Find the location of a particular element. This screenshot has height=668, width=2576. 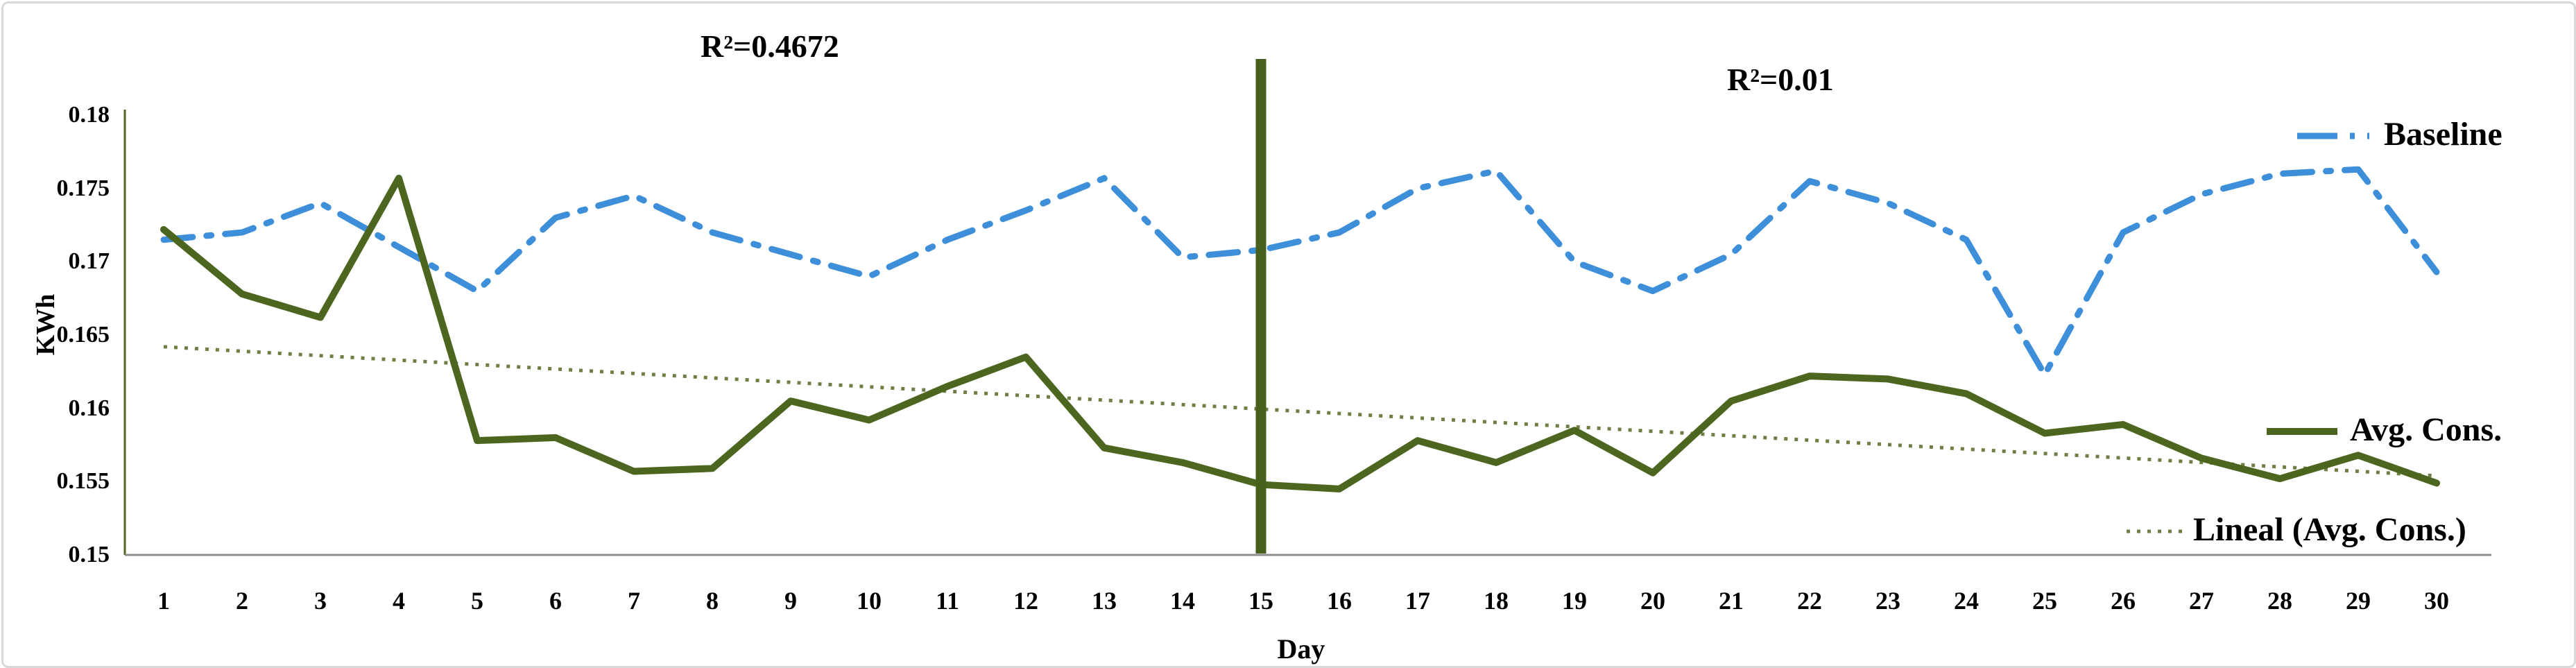

x-tick-label-29: 29 is located at coordinates (2358, 601).